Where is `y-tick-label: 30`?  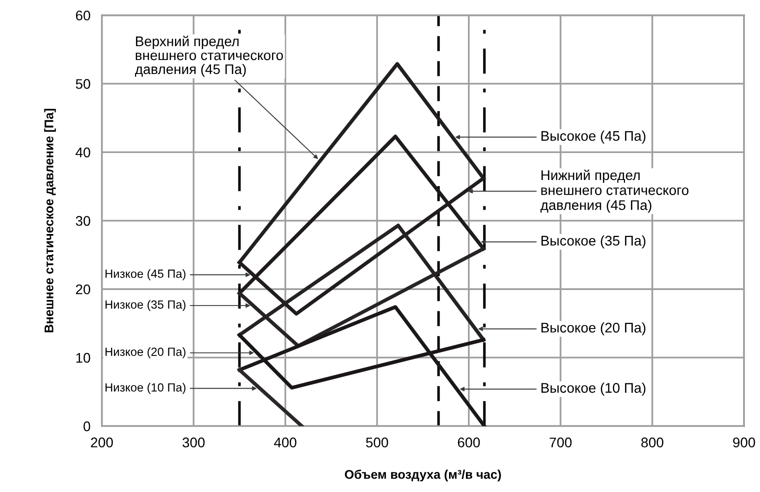 y-tick-label: 30 is located at coordinates (83, 221).